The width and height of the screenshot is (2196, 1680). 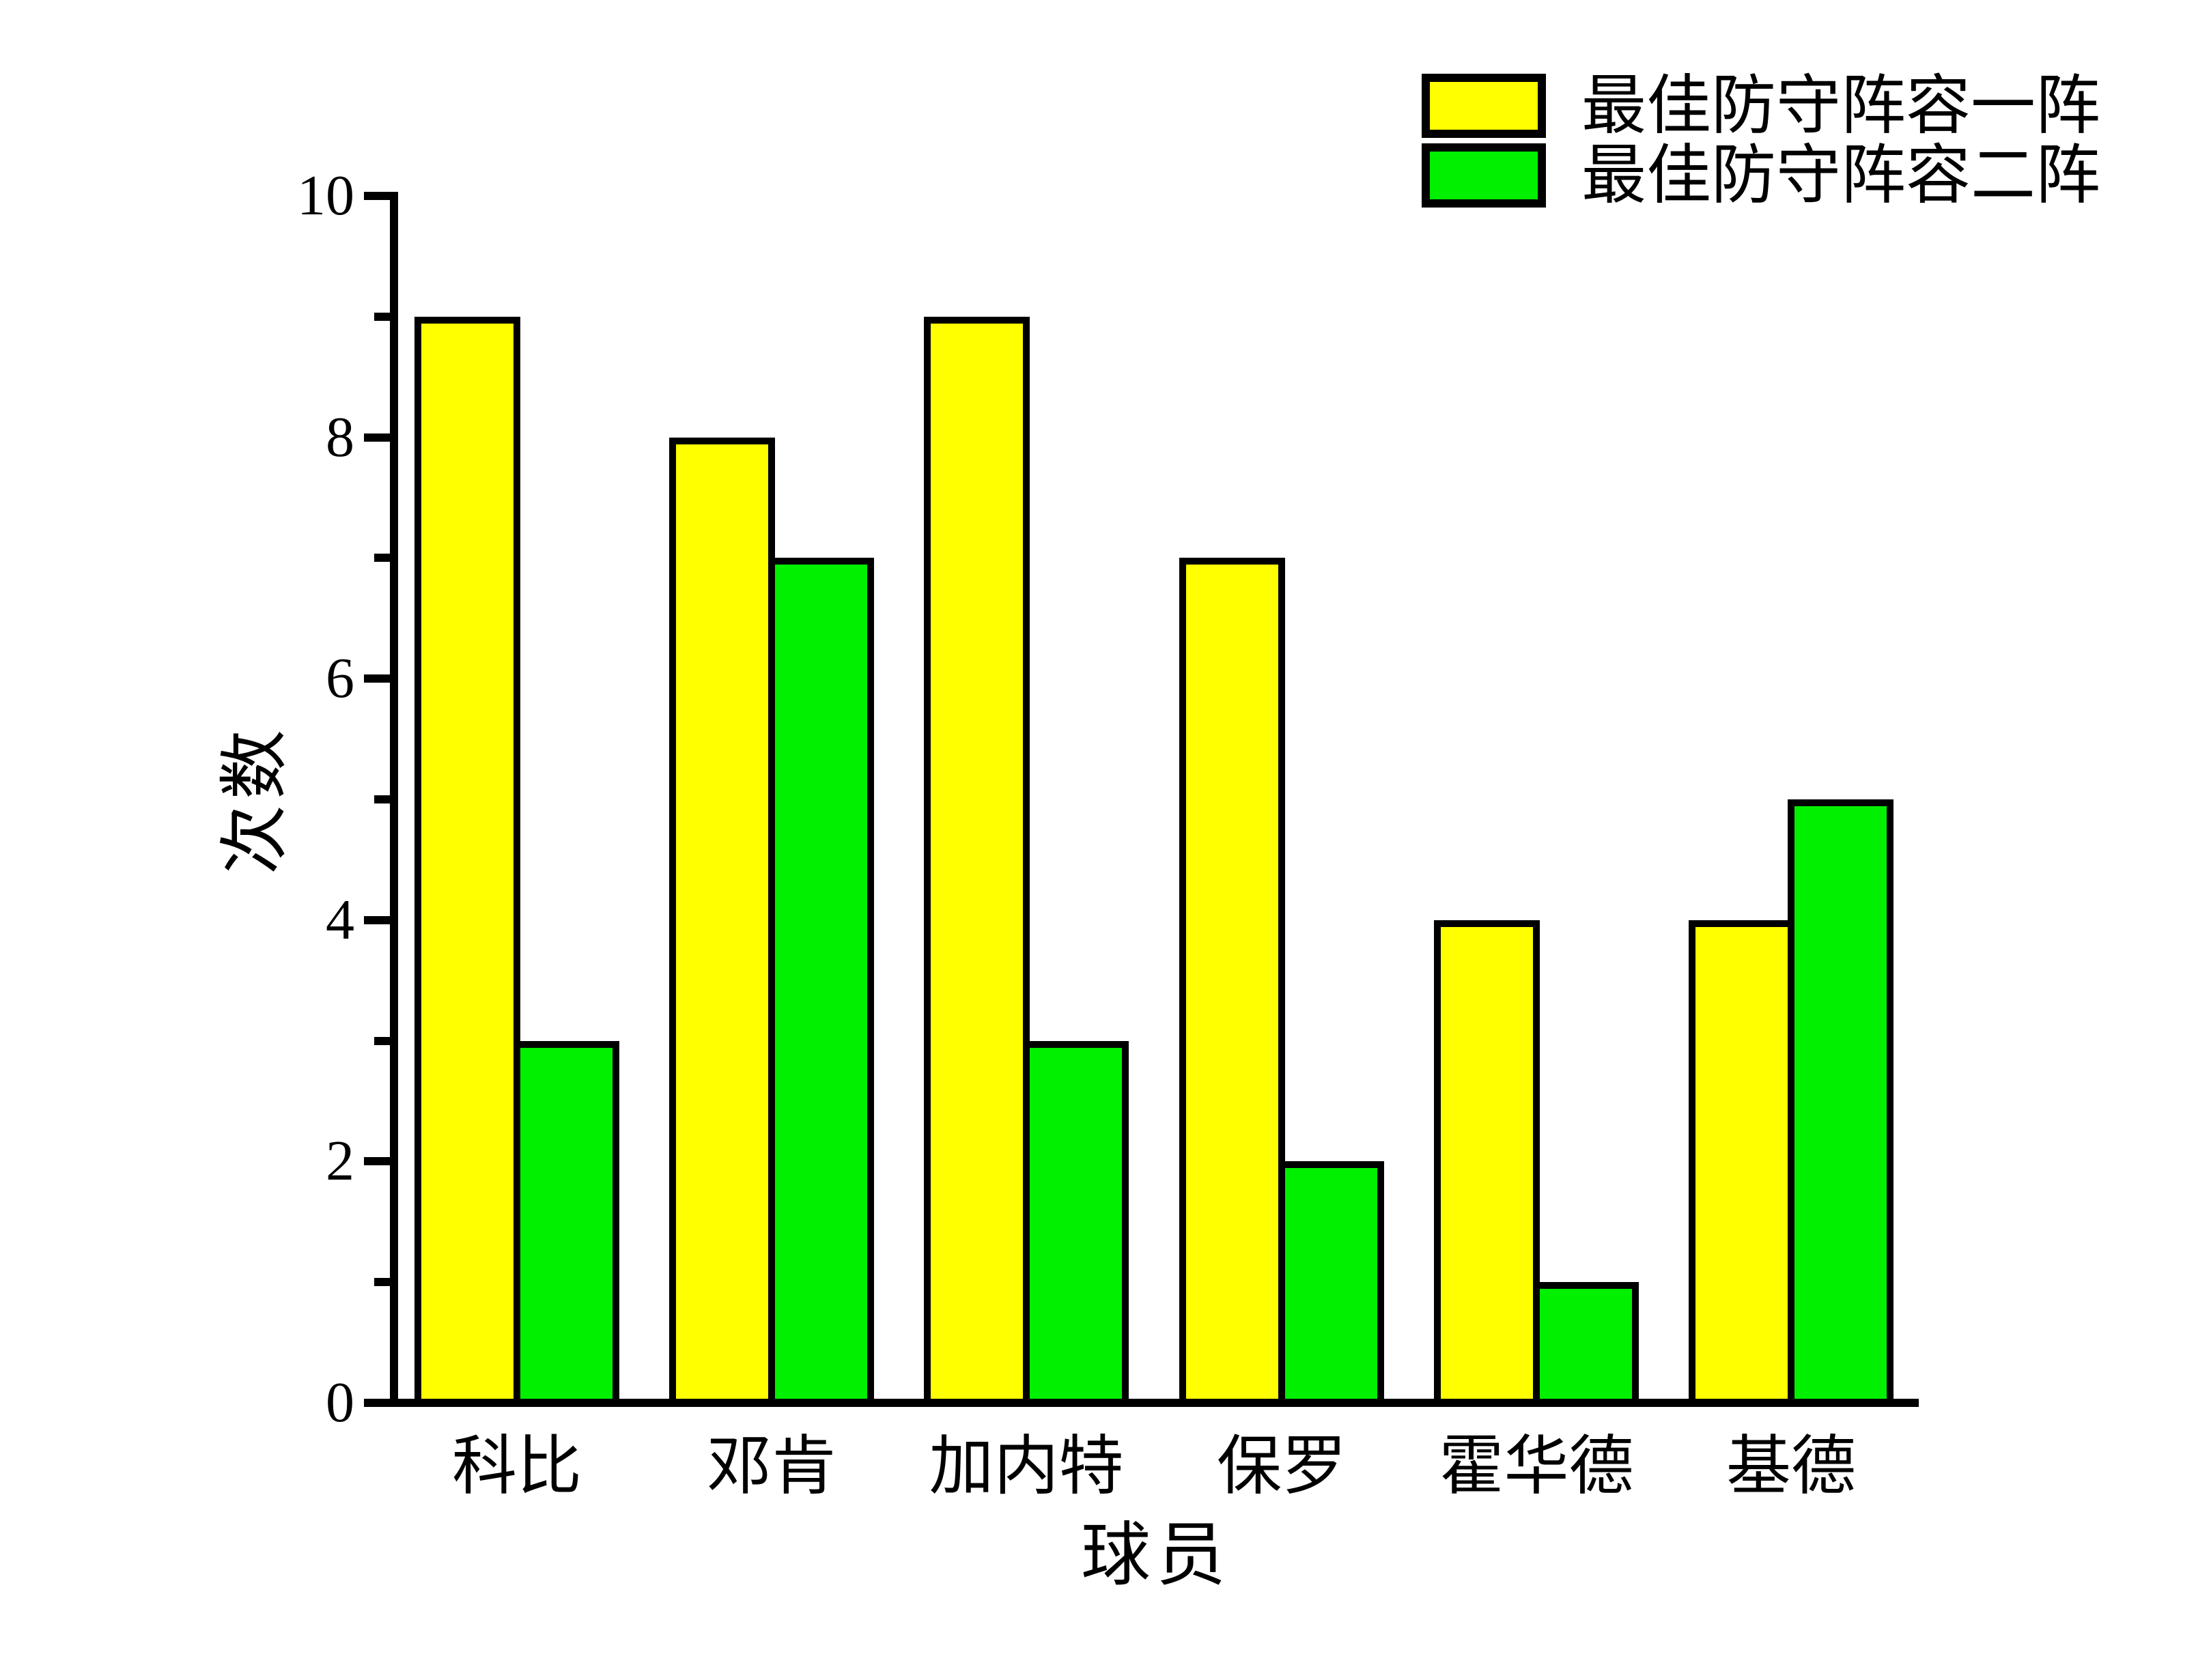 What do you see at coordinates (1331, 1284) in the screenshot?
I see `bar-second-team-保罗` at bounding box center [1331, 1284].